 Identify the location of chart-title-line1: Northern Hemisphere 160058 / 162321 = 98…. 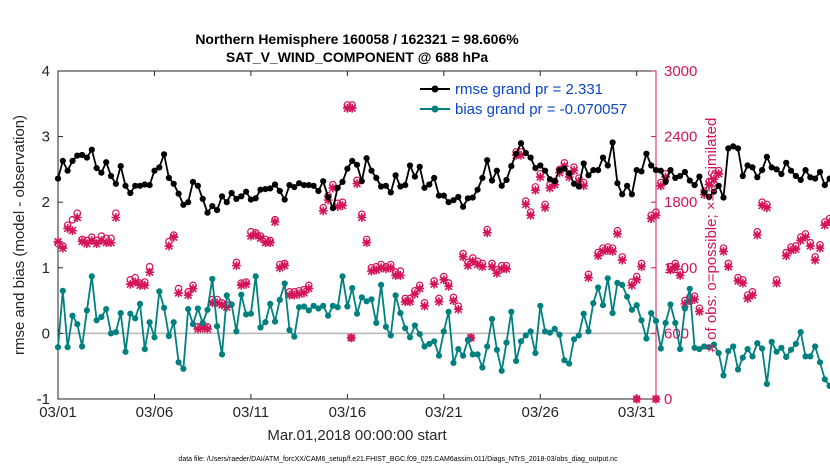
(357, 39).